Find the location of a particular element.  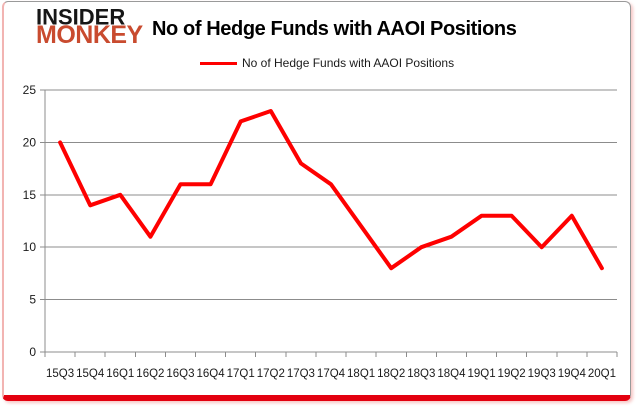

legend-label: No of Hedge Funds with AAOI Positions is located at coordinates (348, 63).